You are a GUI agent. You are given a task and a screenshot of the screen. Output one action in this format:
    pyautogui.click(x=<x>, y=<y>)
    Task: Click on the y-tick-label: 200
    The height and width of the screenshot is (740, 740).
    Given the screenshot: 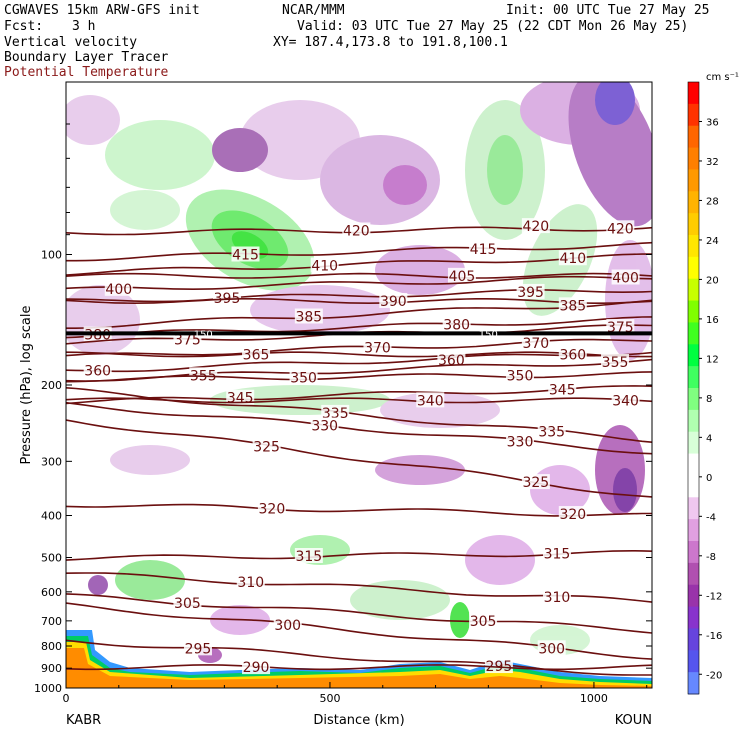 What is the action you would take?
    pyautogui.click(x=51, y=385)
    